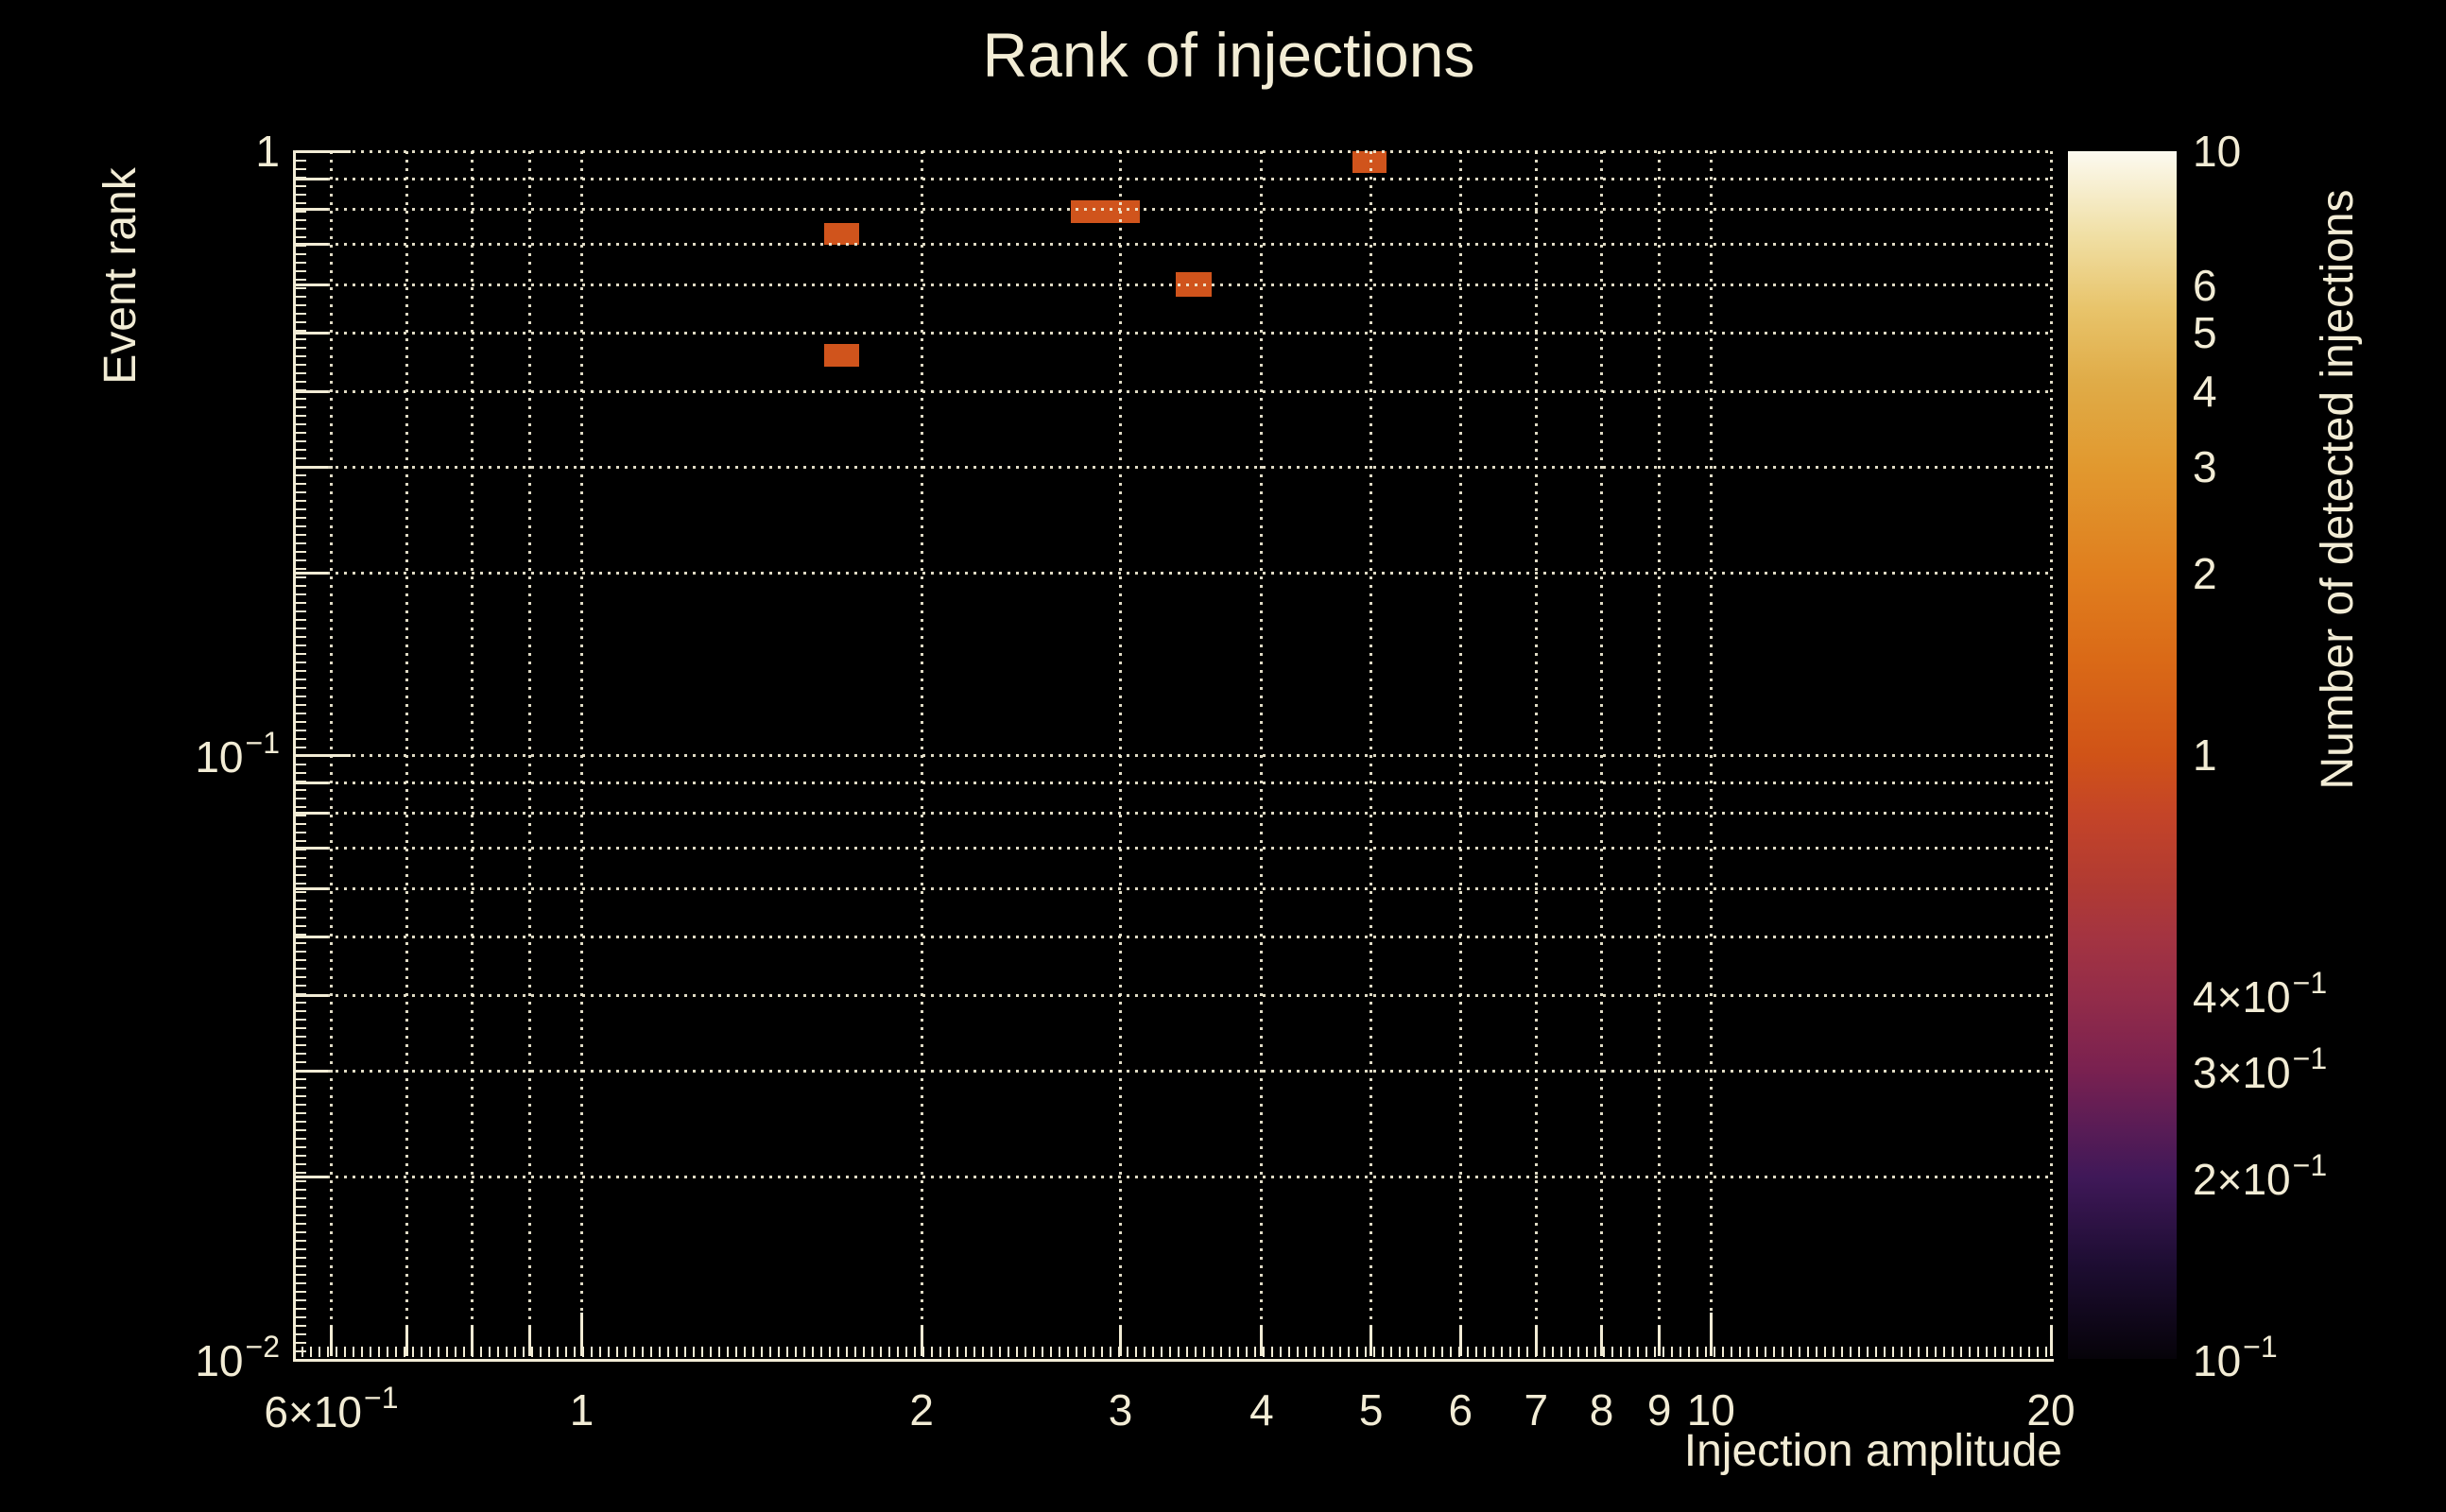 The width and height of the screenshot is (2446, 1512). Describe the element at coordinates (2217, 151) in the screenshot. I see `colorbar-tick-label: 10` at that location.